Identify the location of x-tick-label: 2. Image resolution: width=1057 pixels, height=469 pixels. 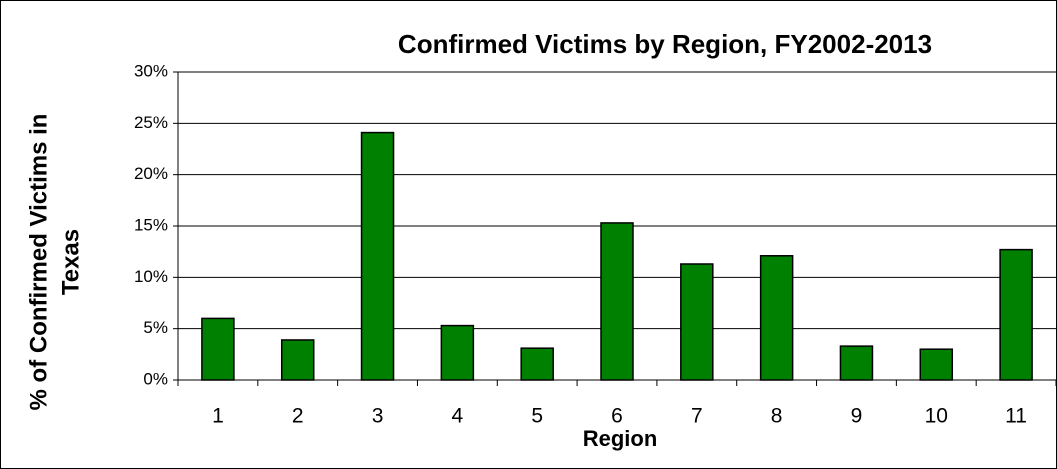
(298, 416).